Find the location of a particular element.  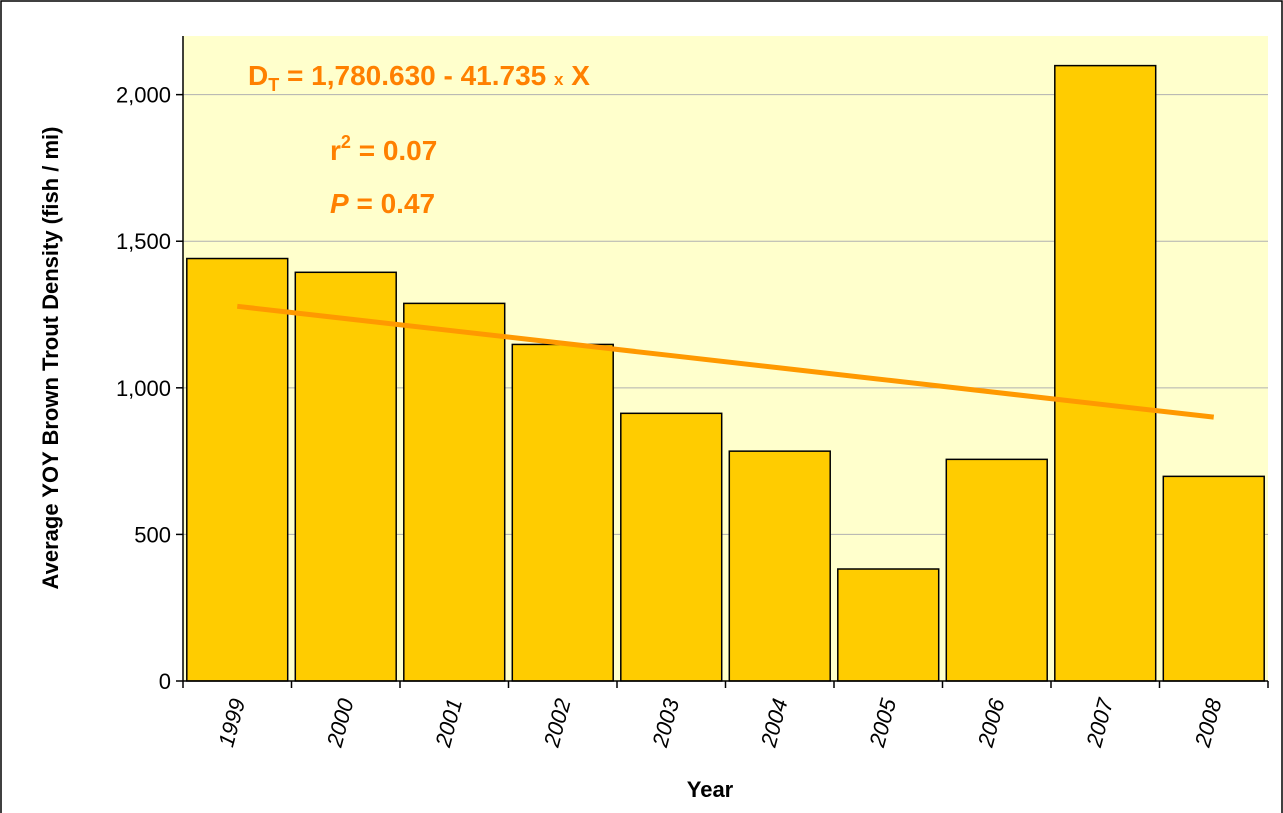

y-tick-label: 0 is located at coordinates (165, 681).